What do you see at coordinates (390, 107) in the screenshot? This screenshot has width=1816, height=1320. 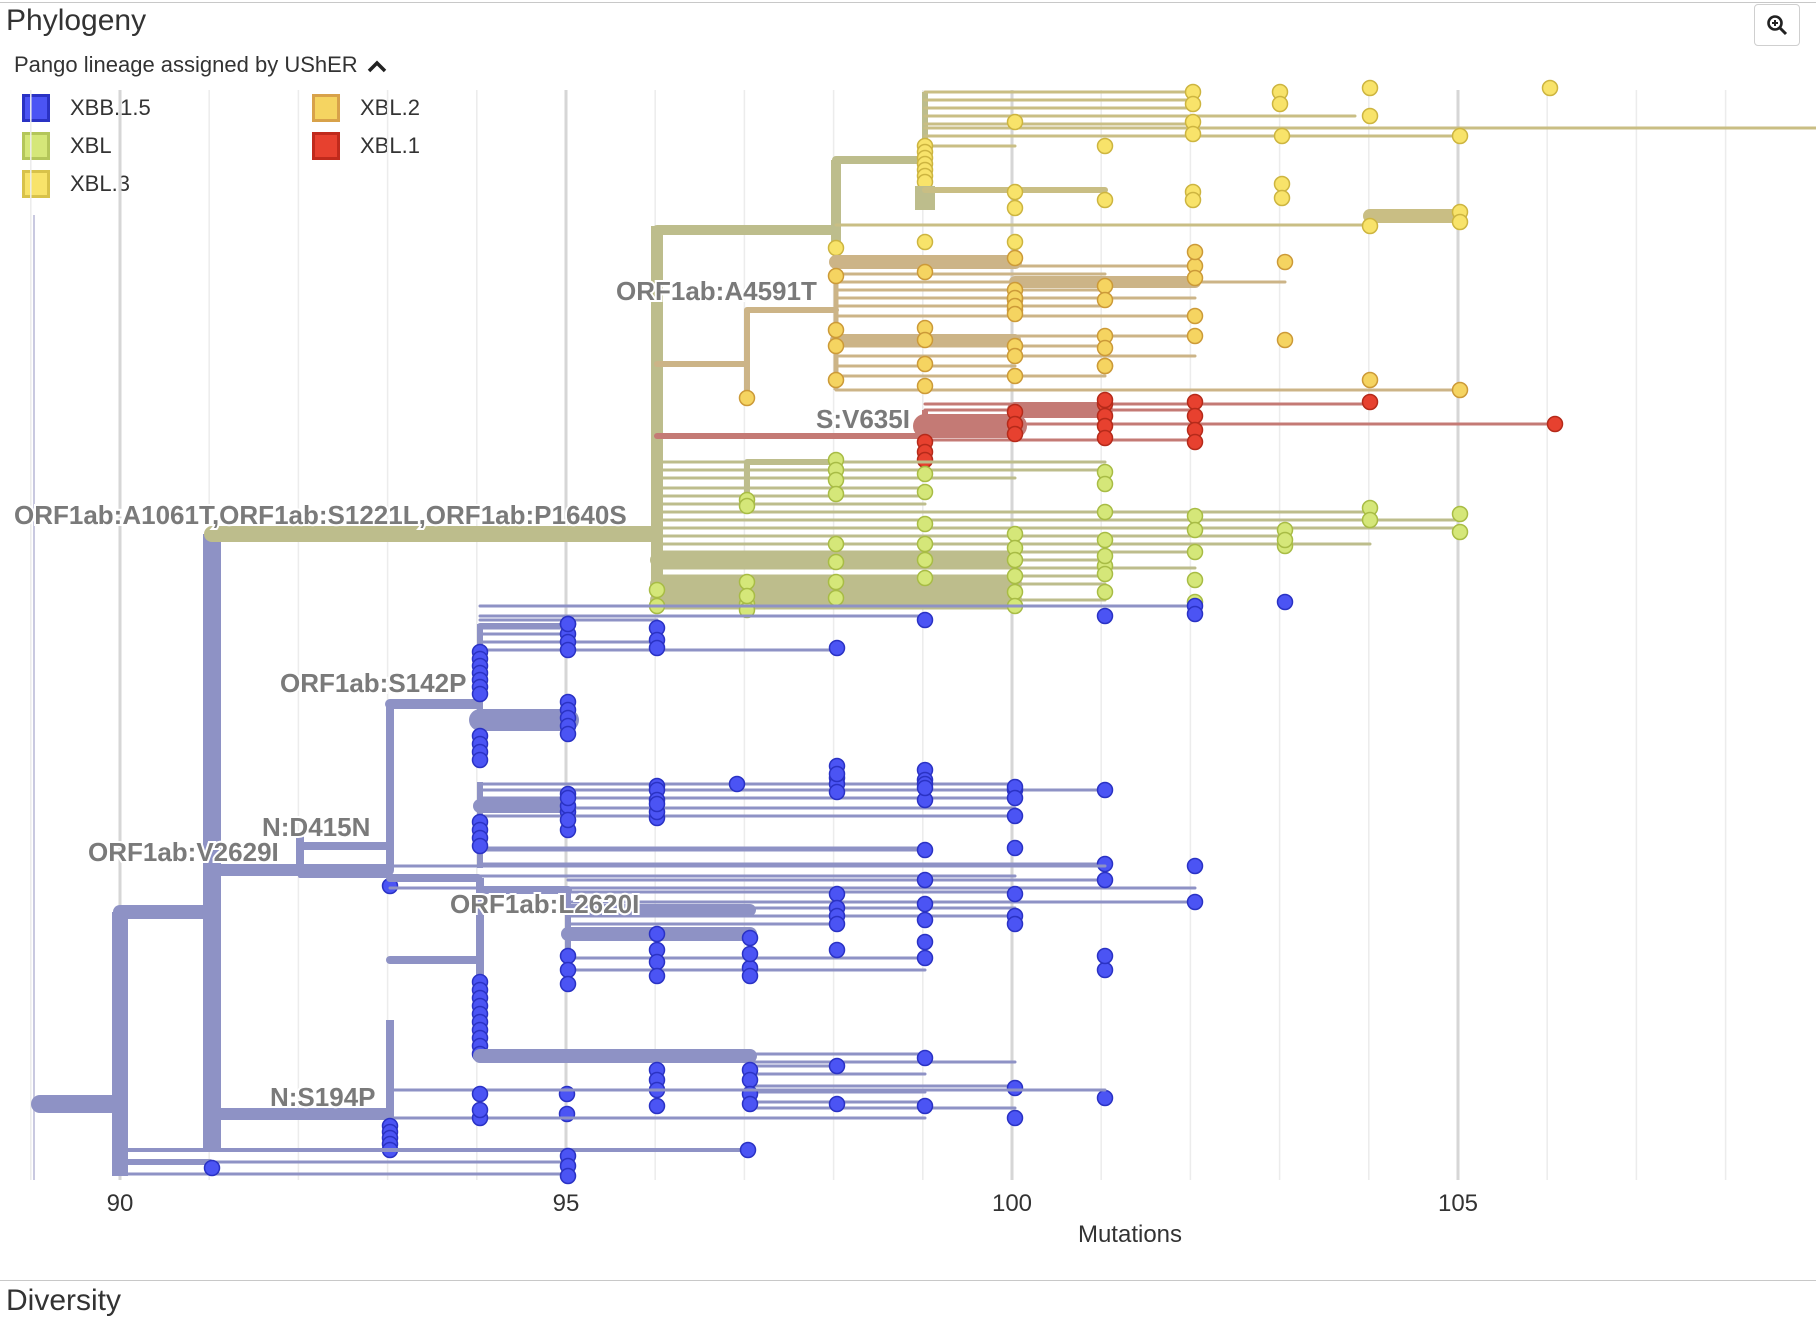 I see `legend-label: XBL.2` at bounding box center [390, 107].